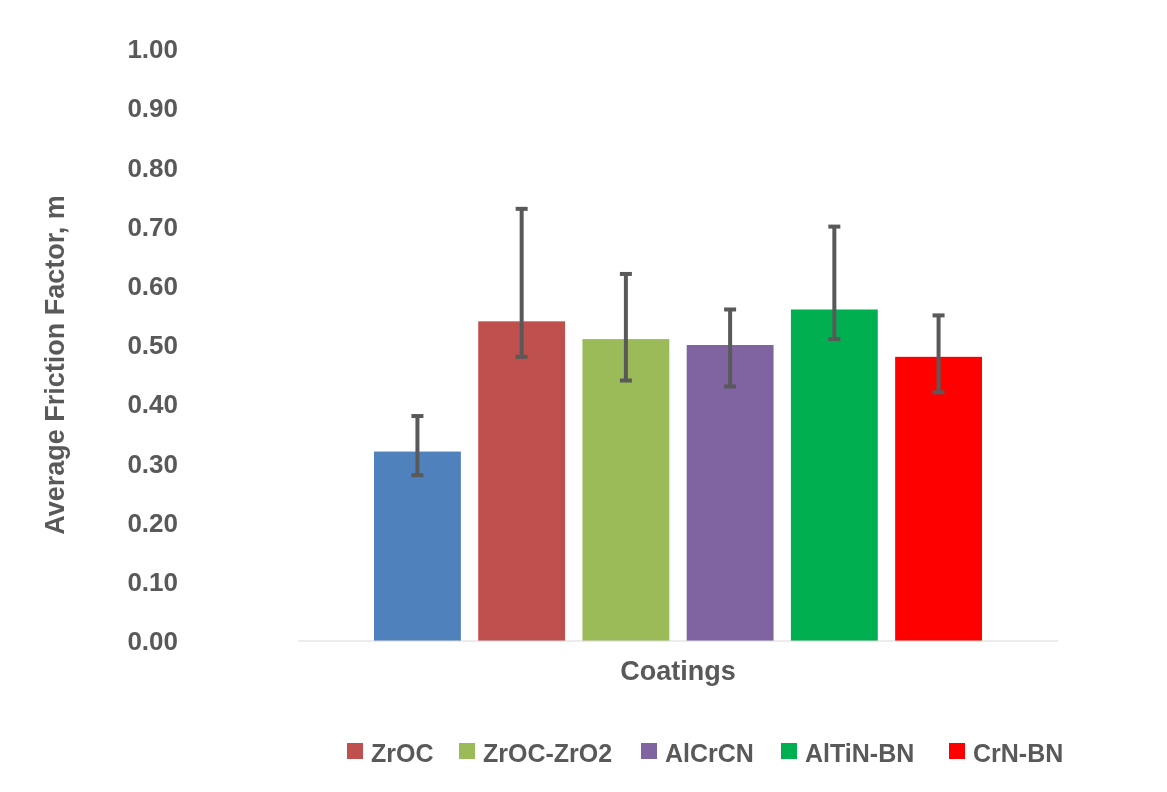  I want to click on legend-label: AlCrCN, so click(709, 752).